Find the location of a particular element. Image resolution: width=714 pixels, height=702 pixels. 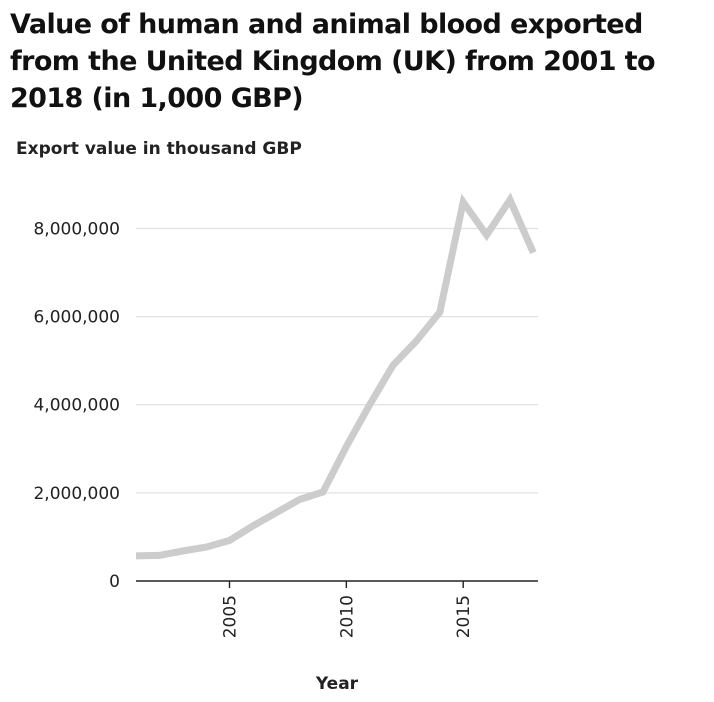

y-tick-label-0: 0 is located at coordinates (114, 582).